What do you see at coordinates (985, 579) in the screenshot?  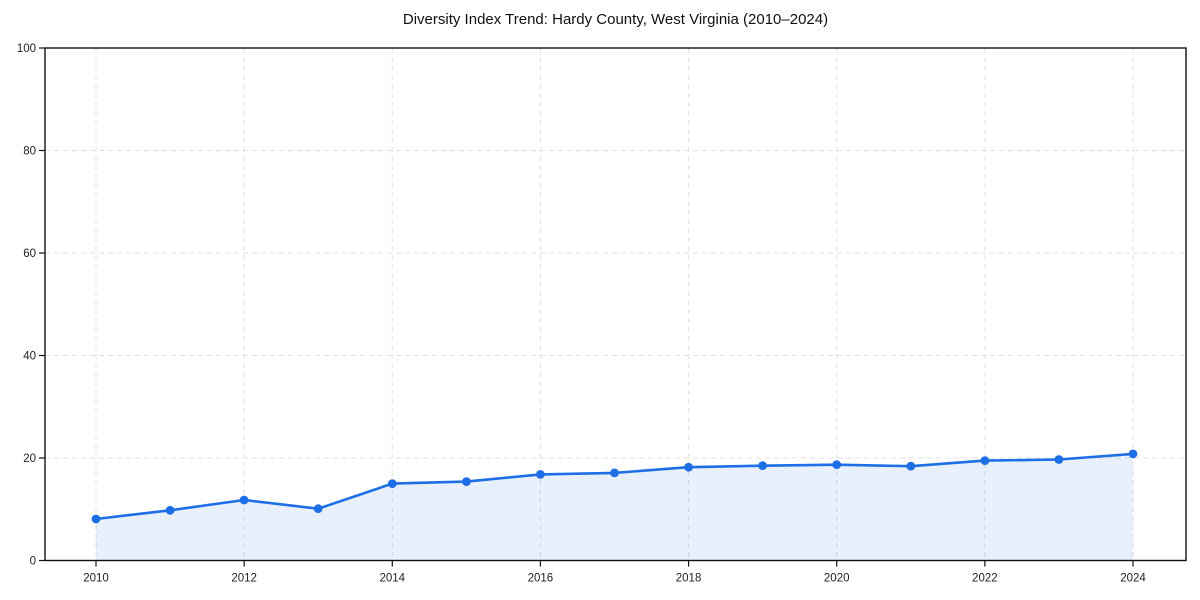 I see `x-tick-label: 2022` at bounding box center [985, 579].